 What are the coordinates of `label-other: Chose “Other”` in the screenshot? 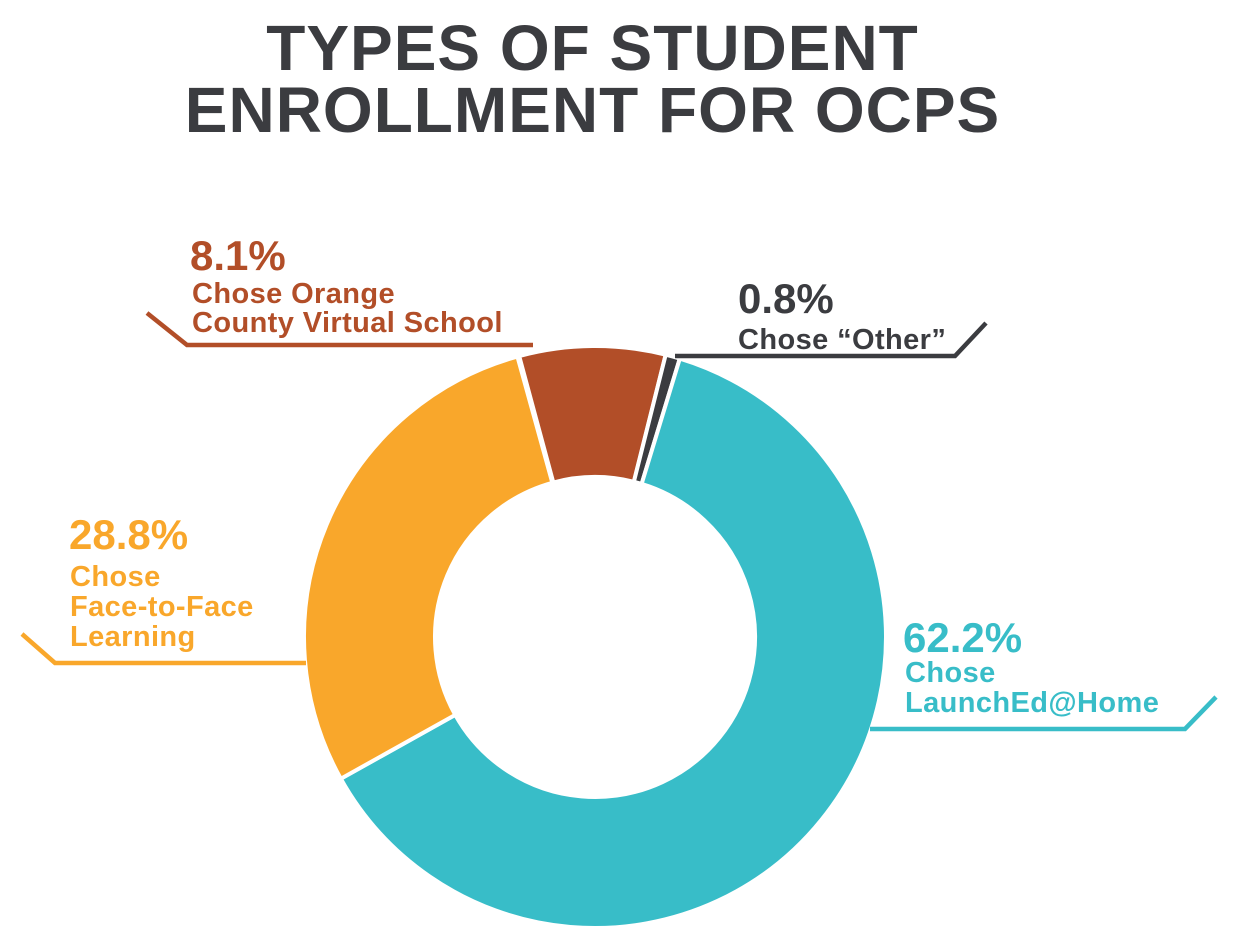 It's located at (842, 340).